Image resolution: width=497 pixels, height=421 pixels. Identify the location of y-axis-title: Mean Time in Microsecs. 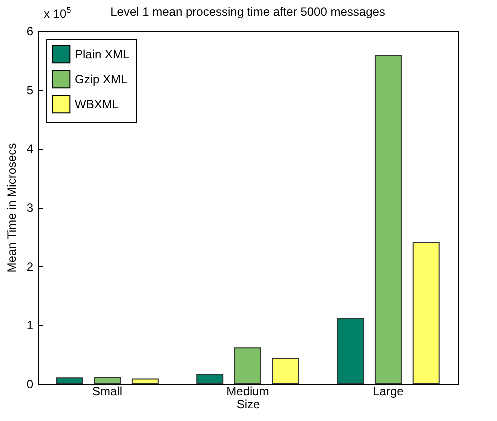
(11, 208).